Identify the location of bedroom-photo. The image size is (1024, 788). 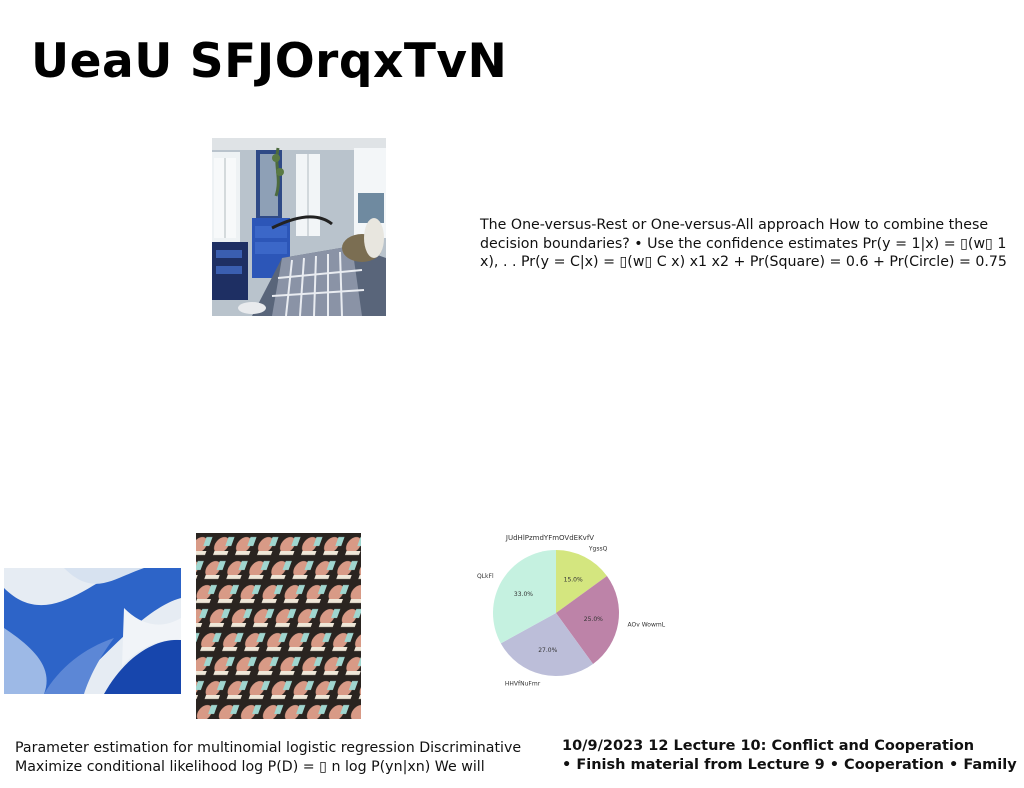
(299, 227).